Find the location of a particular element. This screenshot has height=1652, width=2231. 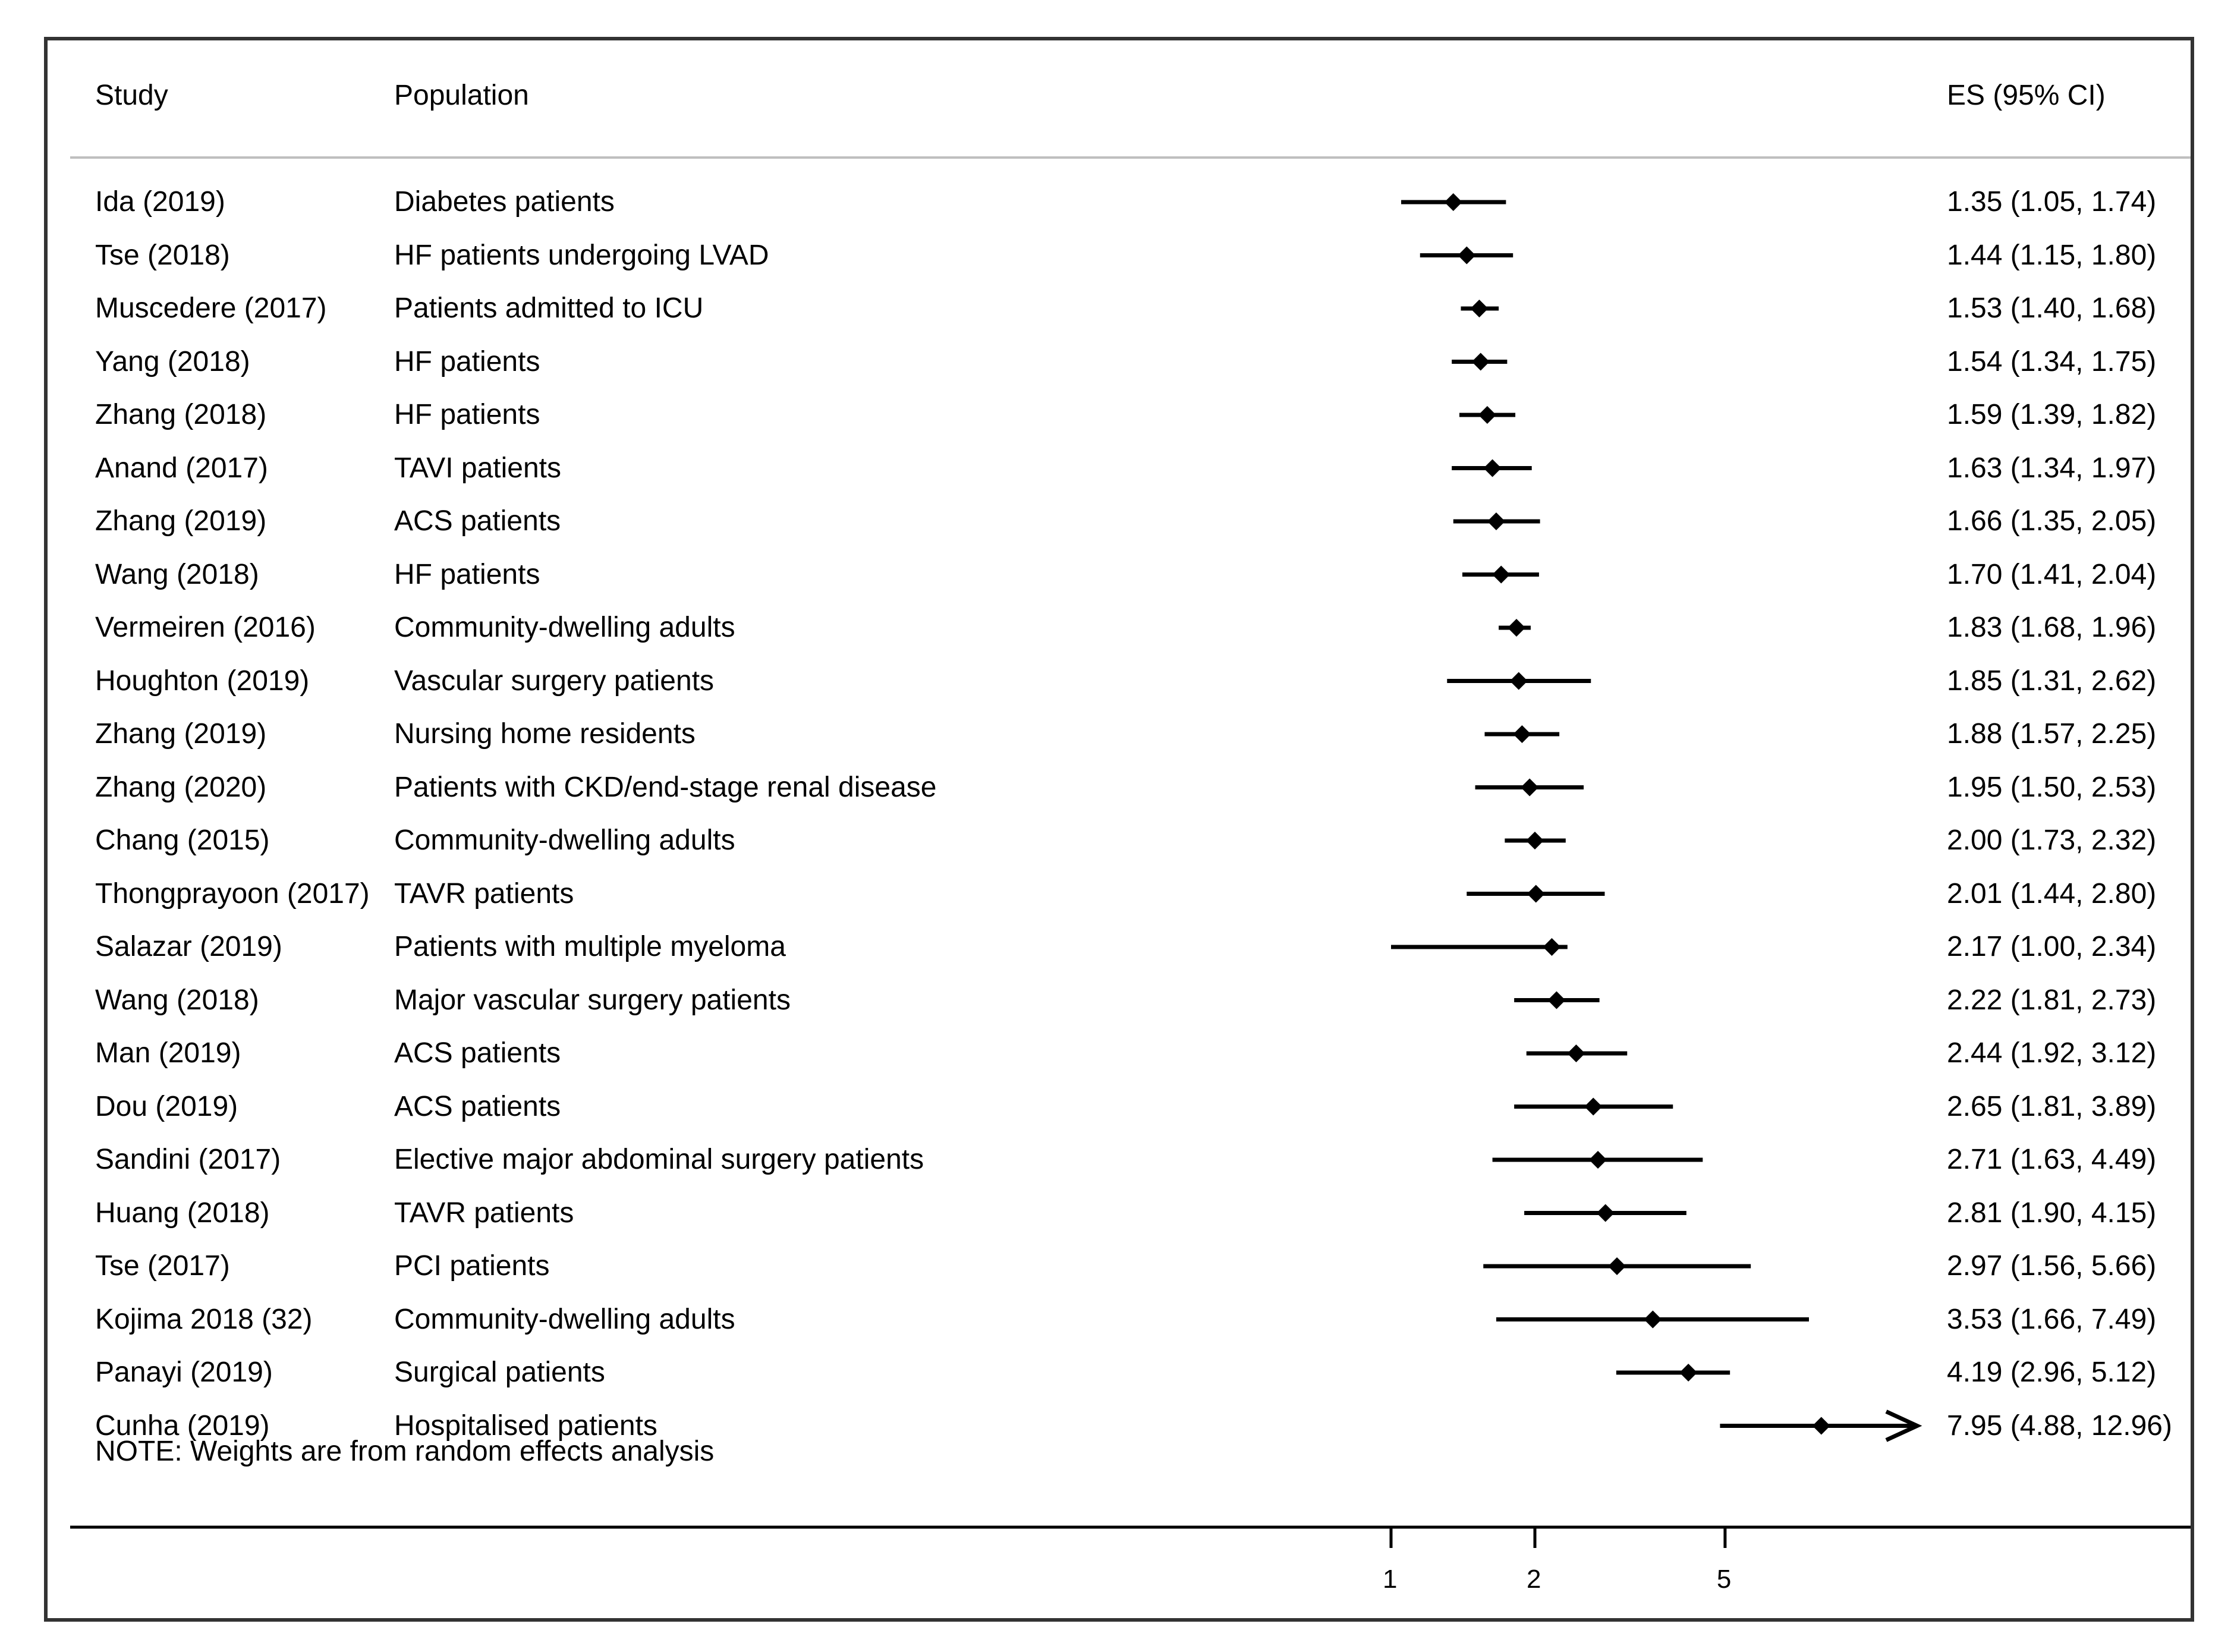

es-ci-label: 7.95 (4.88, 12.96) is located at coordinates (2059, 1425).